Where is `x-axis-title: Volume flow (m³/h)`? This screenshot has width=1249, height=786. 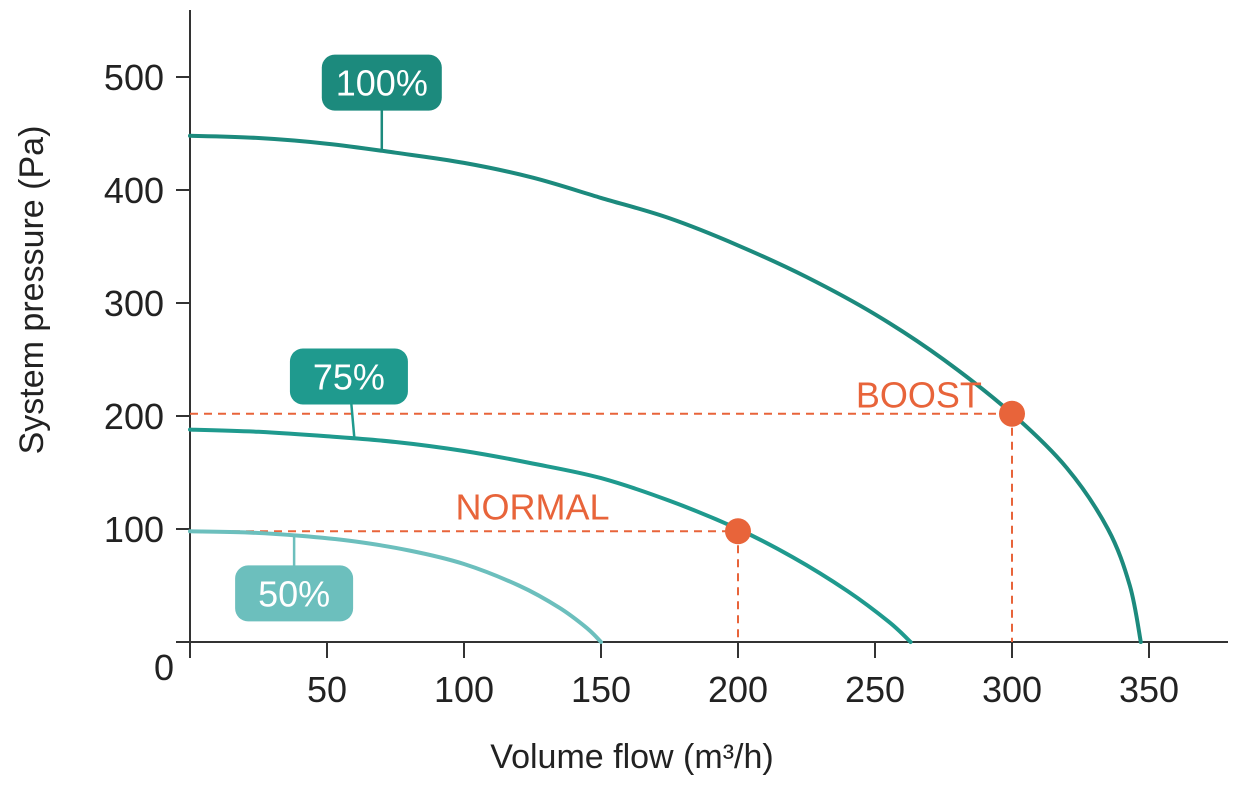 x-axis-title: Volume flow (m³/h) is located at coordinates (631, 757).